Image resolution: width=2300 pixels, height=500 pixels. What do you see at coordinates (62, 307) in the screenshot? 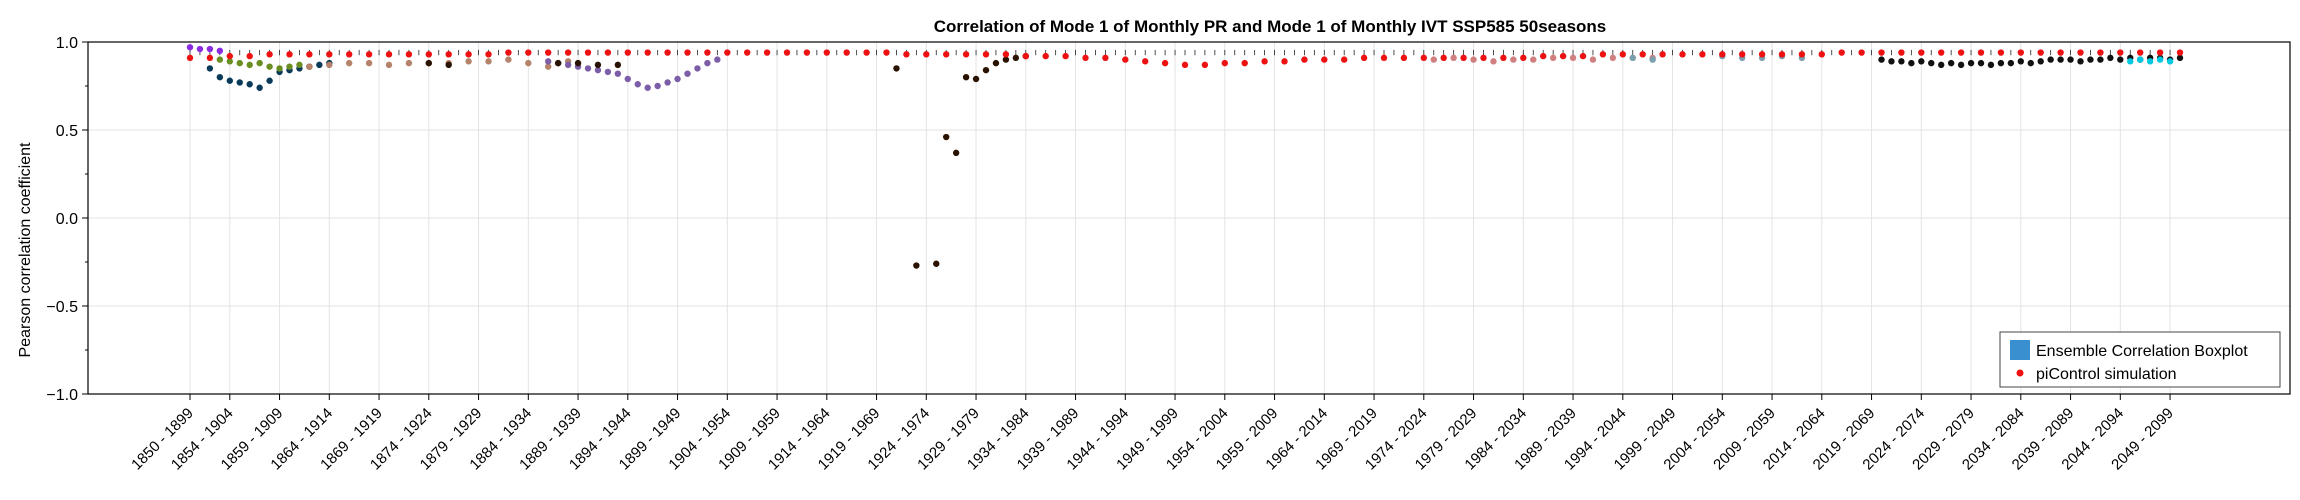
I see `y-tick-label: −0.5` at bounding box center [62, 307].